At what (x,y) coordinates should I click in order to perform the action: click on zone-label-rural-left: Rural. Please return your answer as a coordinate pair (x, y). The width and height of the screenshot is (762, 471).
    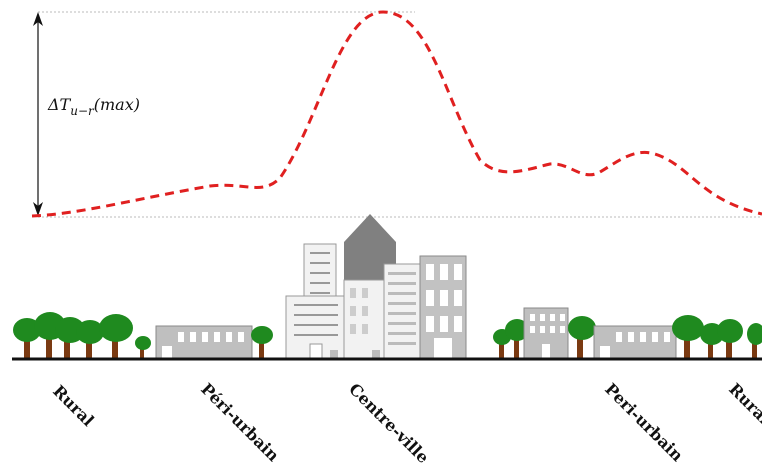
    Looking at the image, I should click on (73, 405).